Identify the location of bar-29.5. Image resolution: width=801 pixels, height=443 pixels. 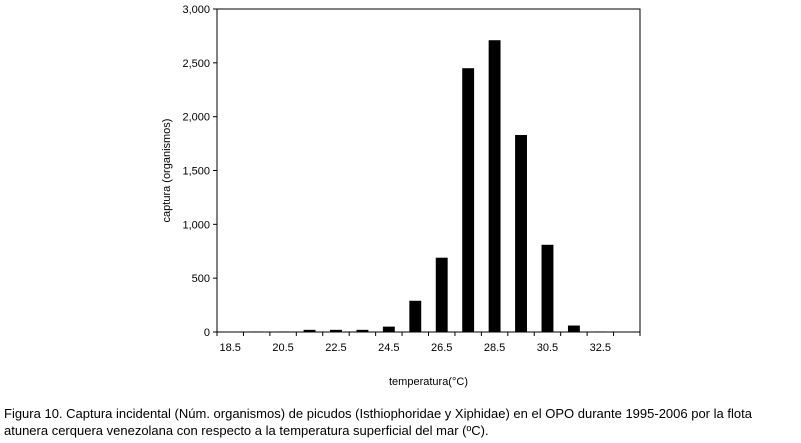
(521, 233).